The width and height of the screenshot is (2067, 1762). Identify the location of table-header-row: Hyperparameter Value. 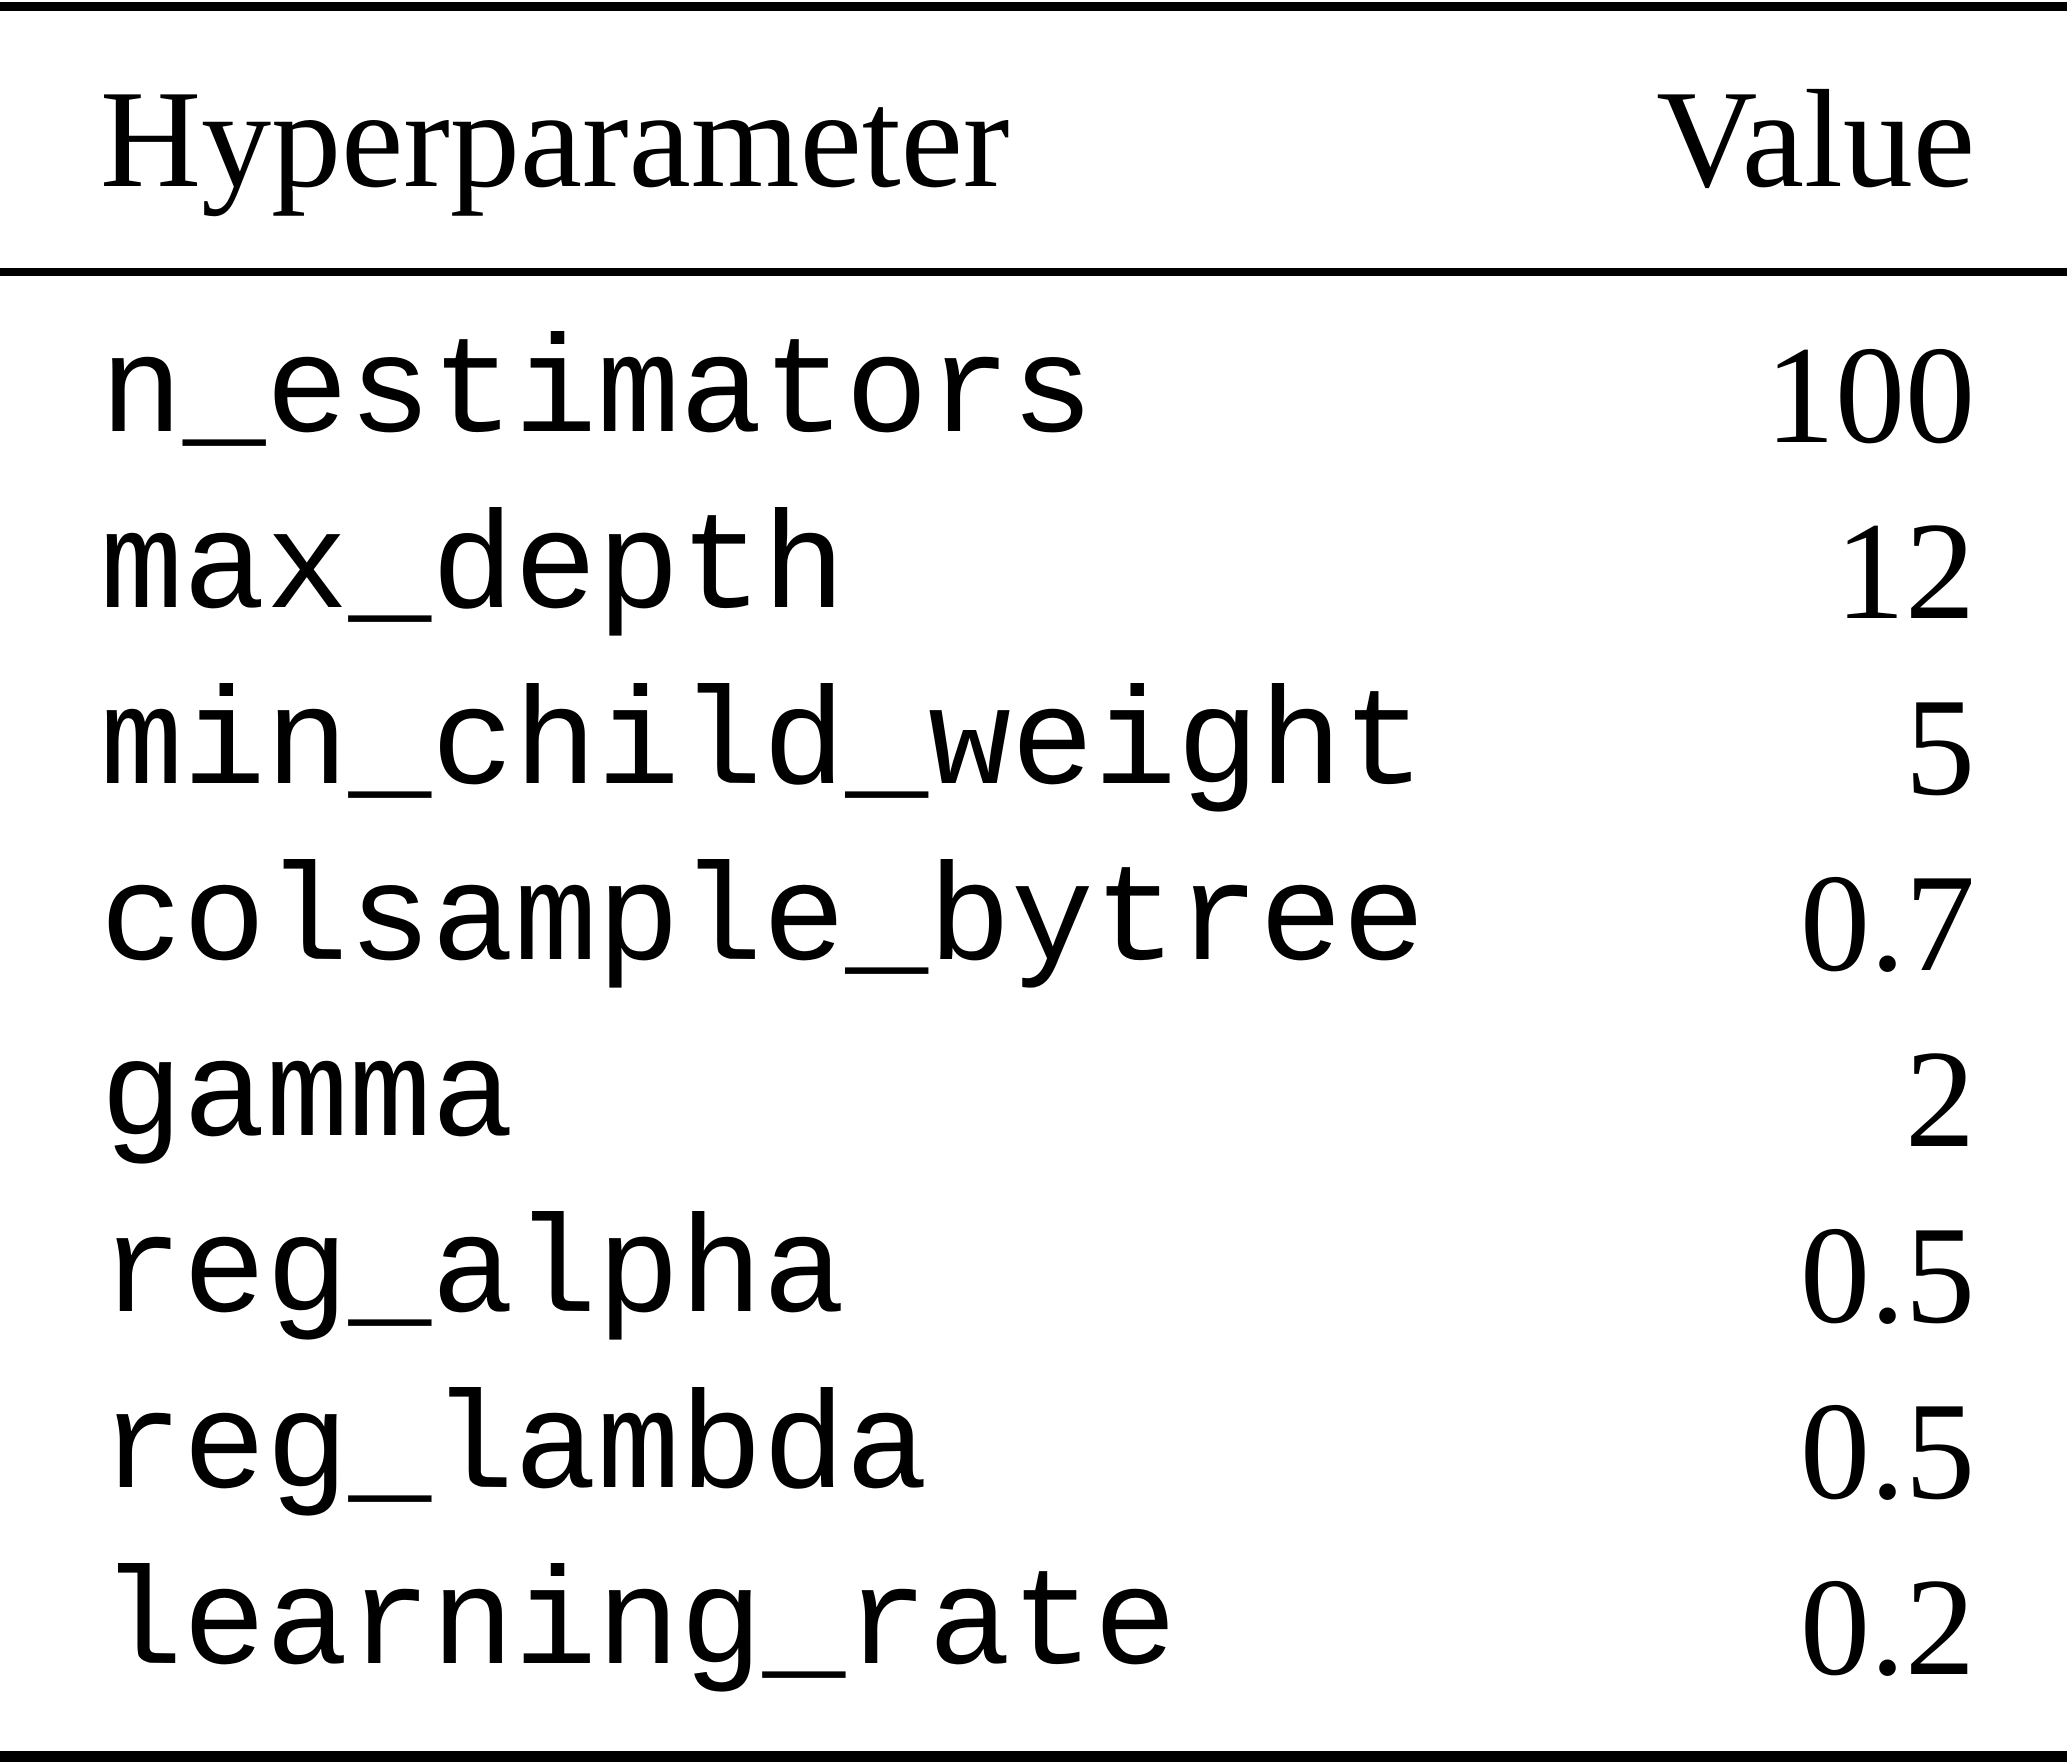
(1033, 139).